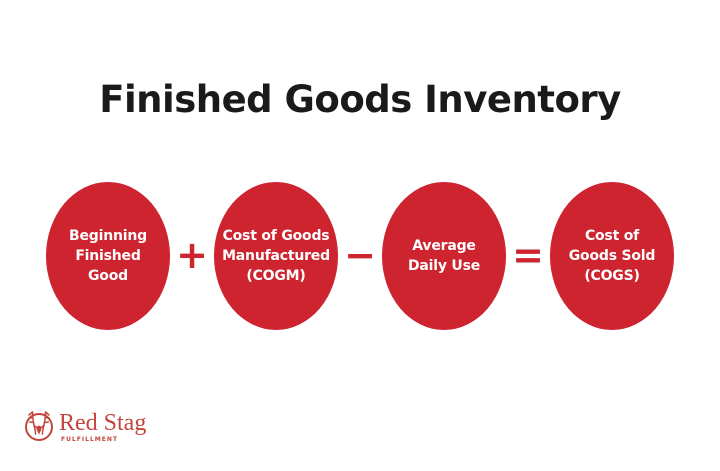 This screenshot has width=720, height=471. I want to click on red-stag-logo: Red Stag FULFILLMENT, so click(84, 424).